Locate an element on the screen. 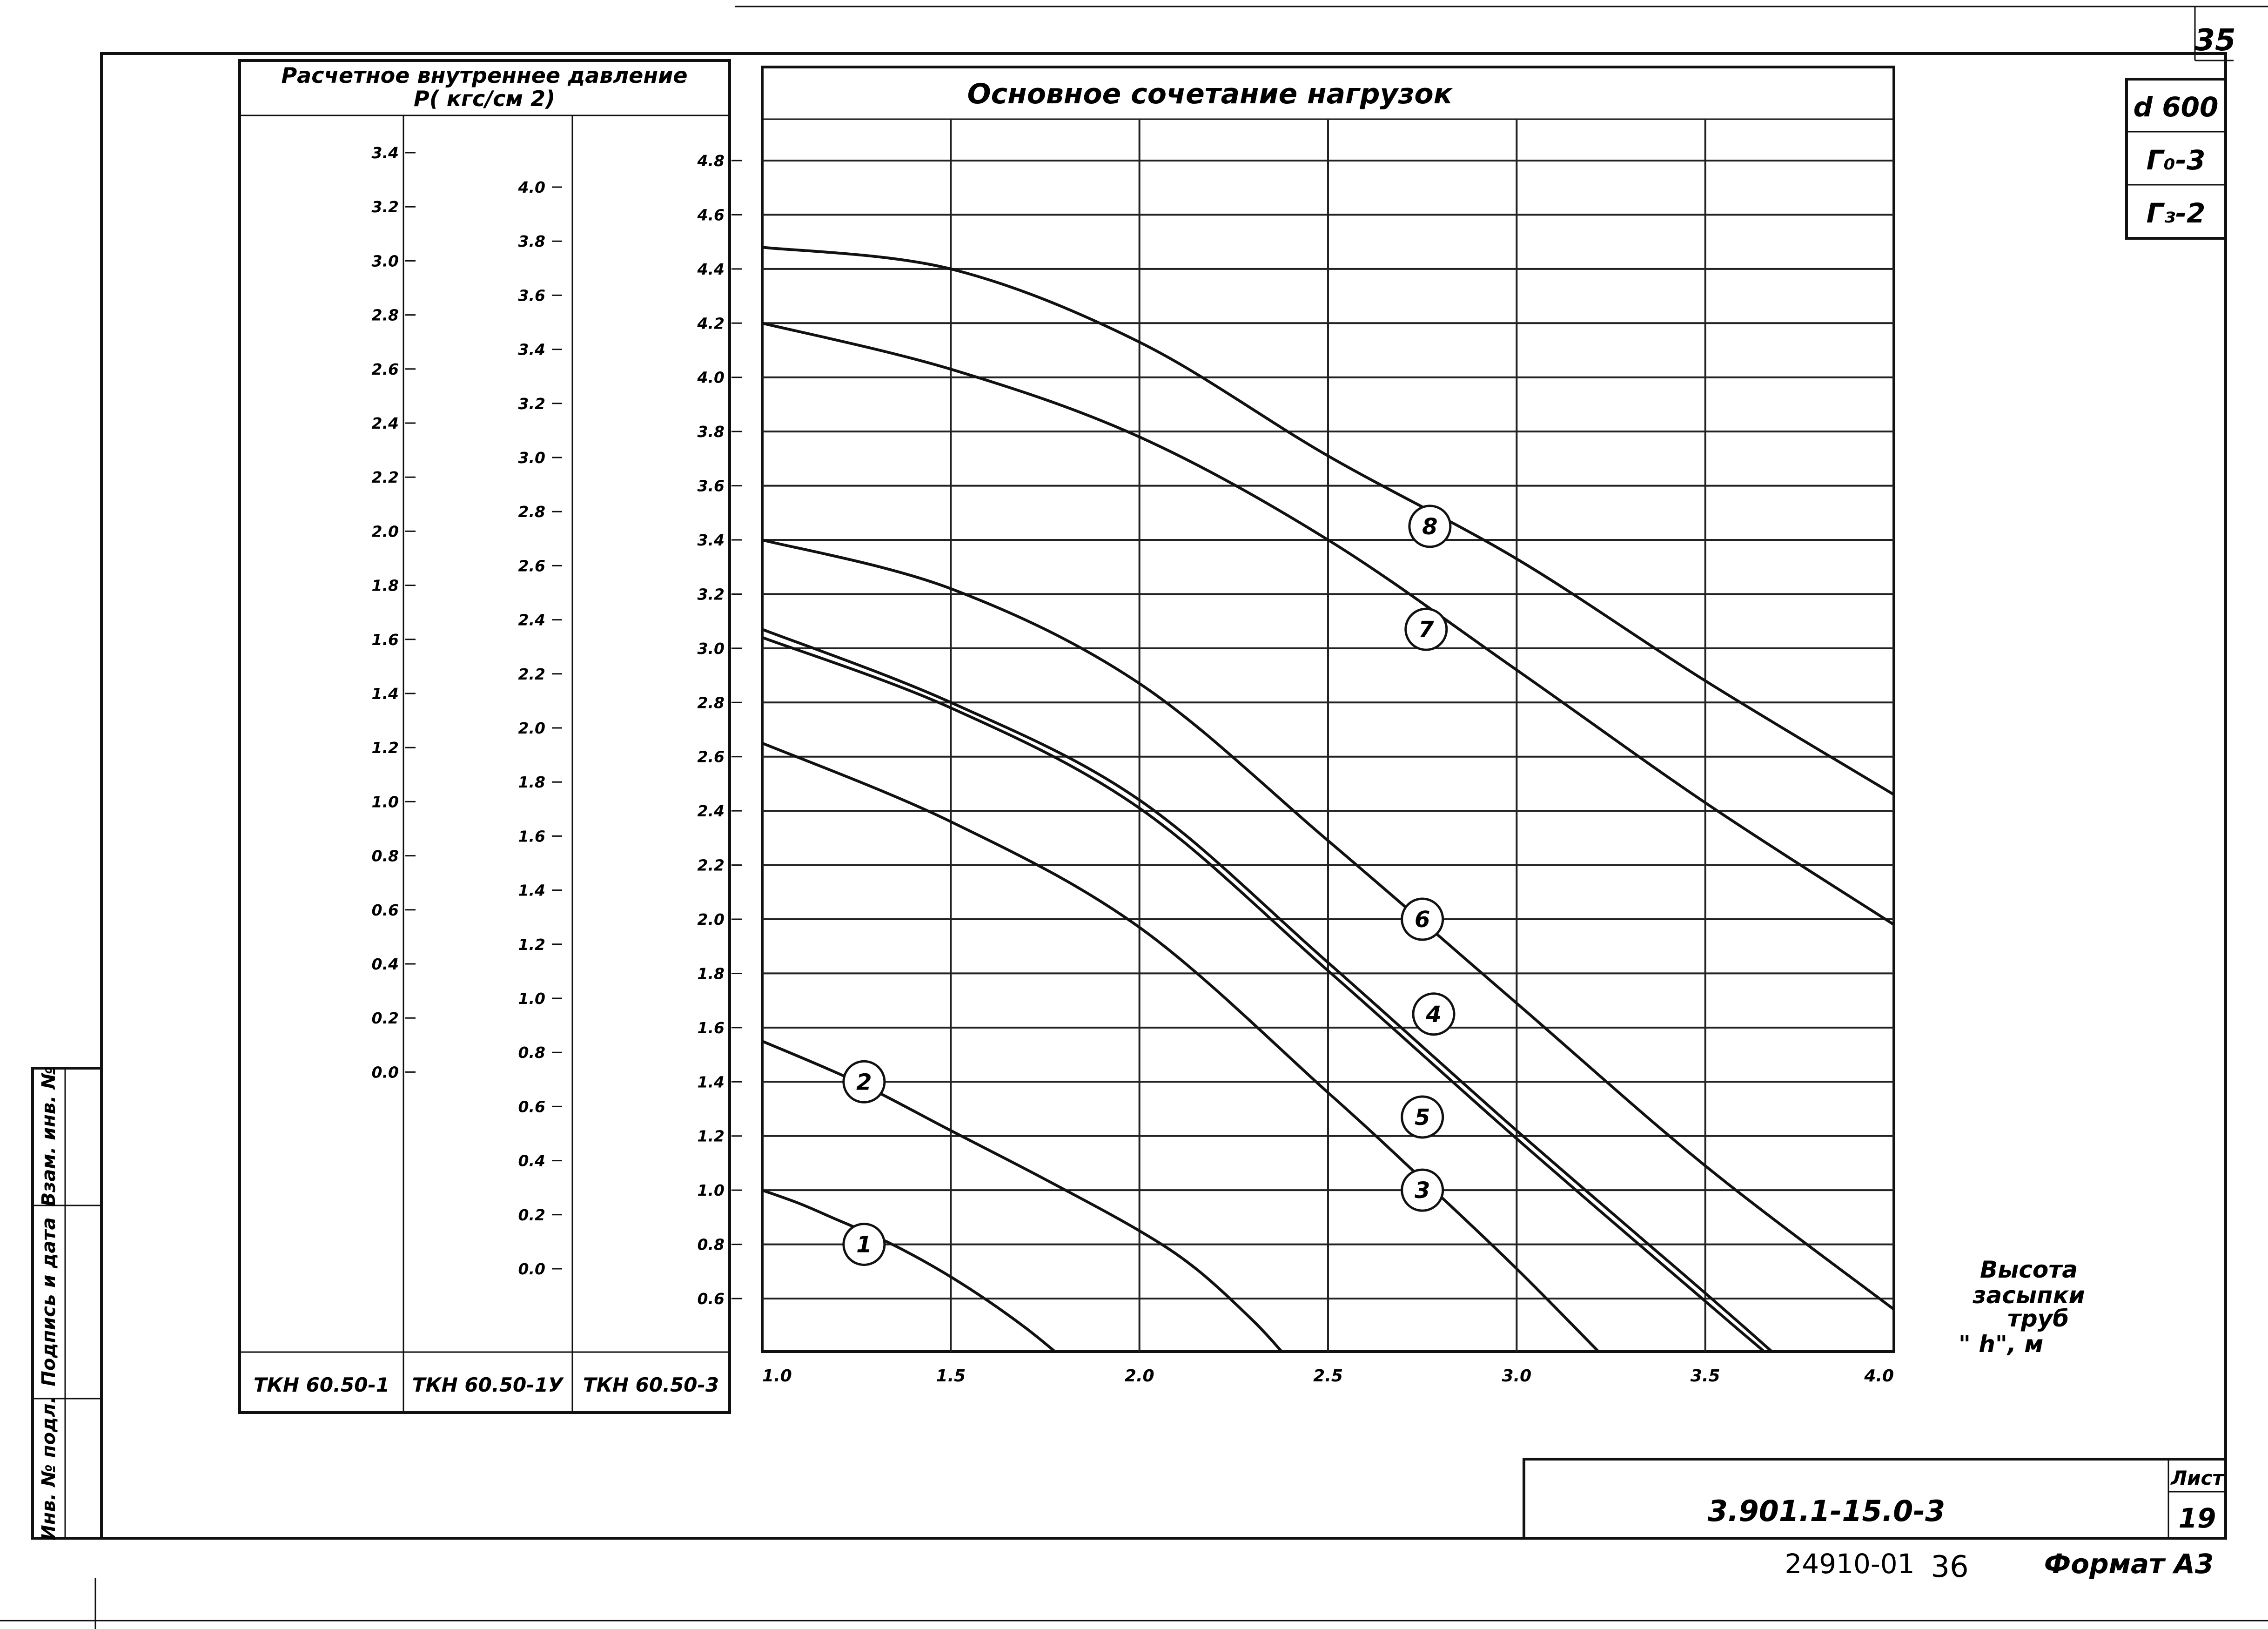 Image resolution: width=2268 pixels, height=1629 pixels. curve-label-number: 4 is located at coordinates (1433, 1015).